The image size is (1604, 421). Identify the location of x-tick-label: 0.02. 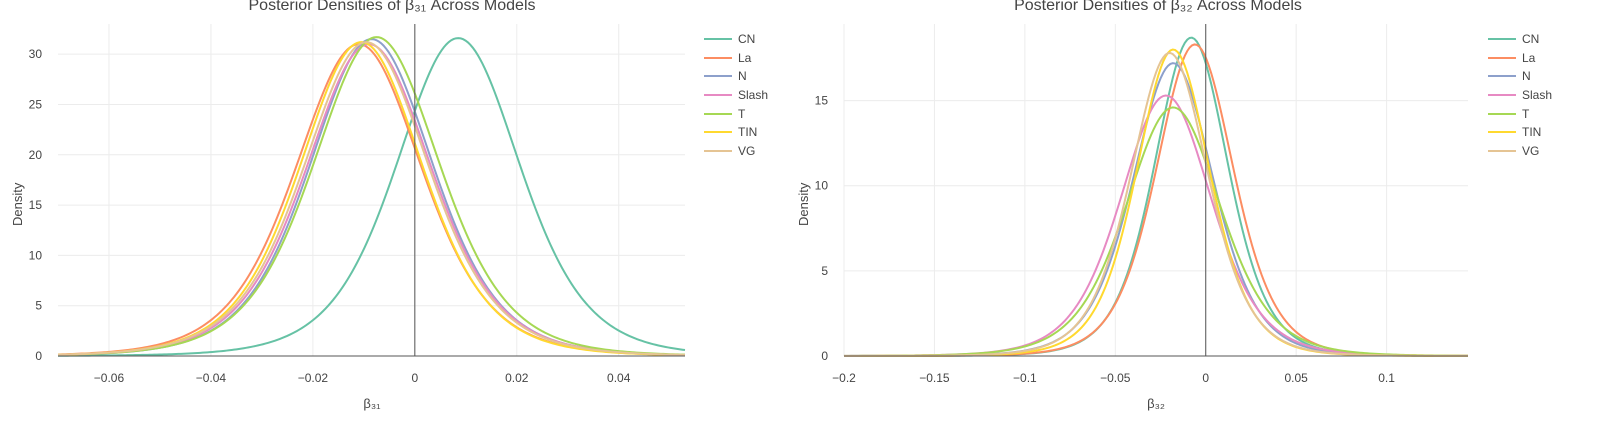
(517, 378).